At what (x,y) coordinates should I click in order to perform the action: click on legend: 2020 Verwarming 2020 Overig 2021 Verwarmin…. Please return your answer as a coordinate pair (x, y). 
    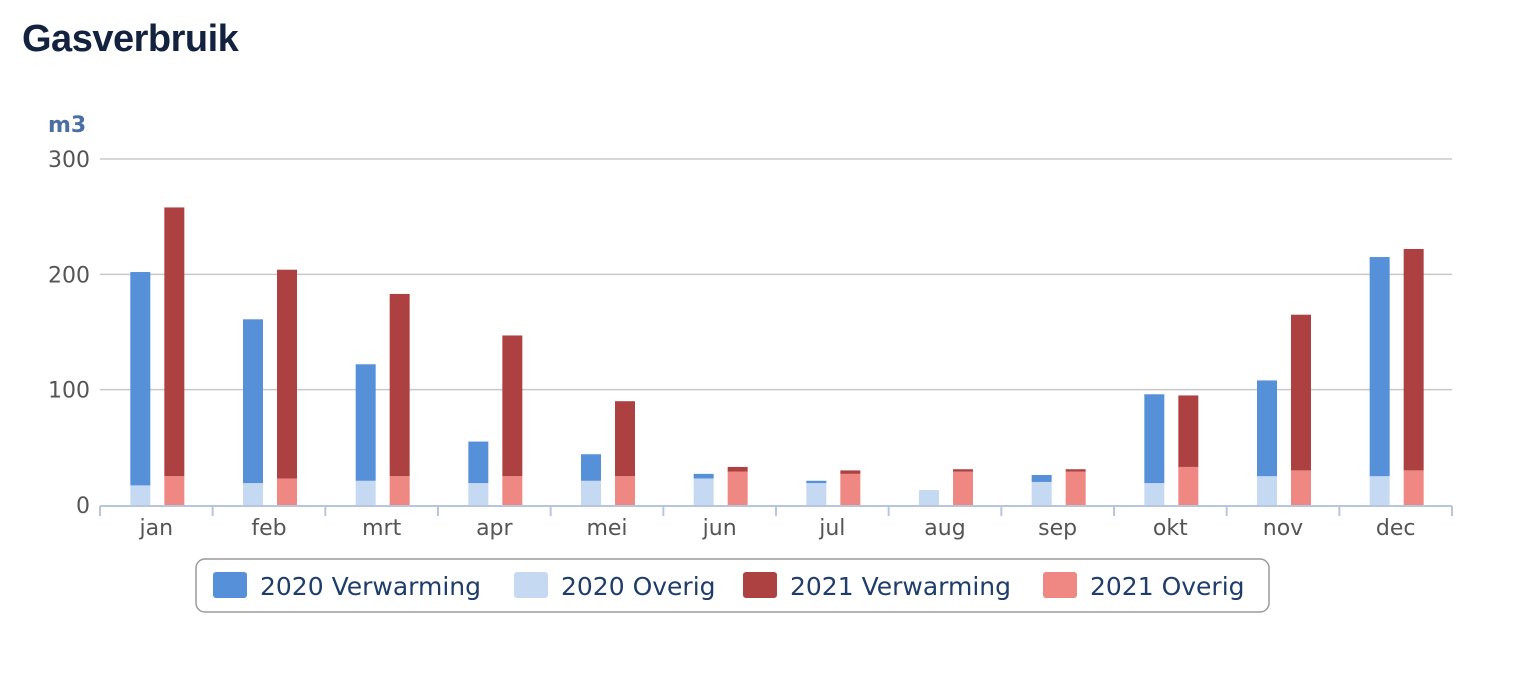
    Looking at the image, I should click on (732, 585).